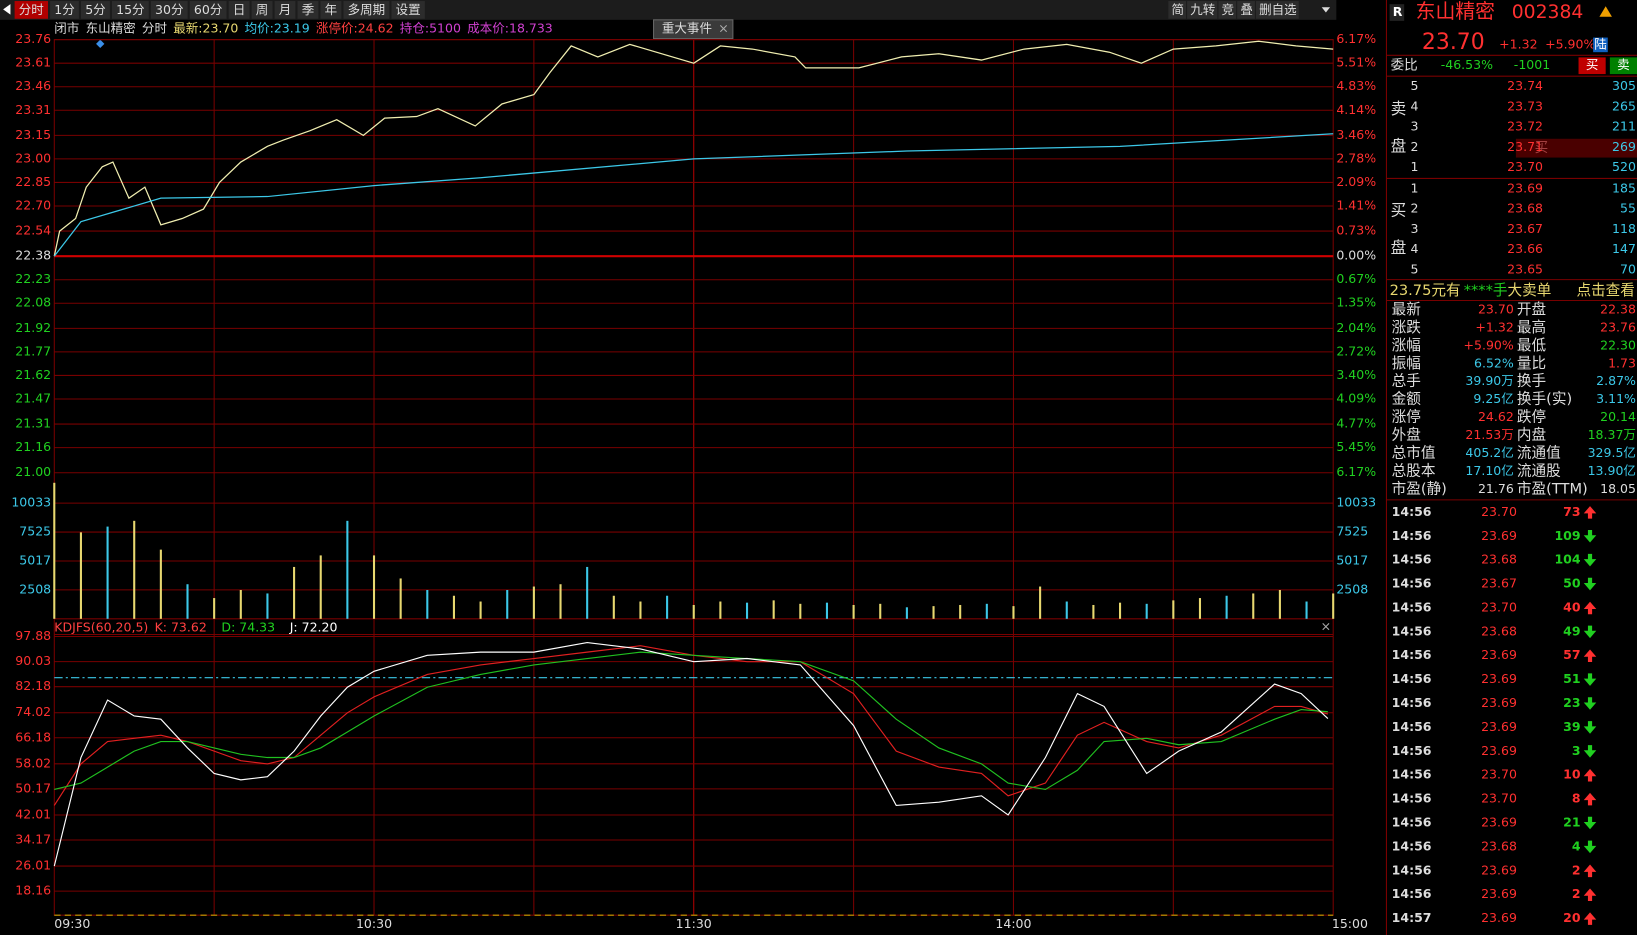  I want to click on tool-button: 九转, so click(1202, 9).